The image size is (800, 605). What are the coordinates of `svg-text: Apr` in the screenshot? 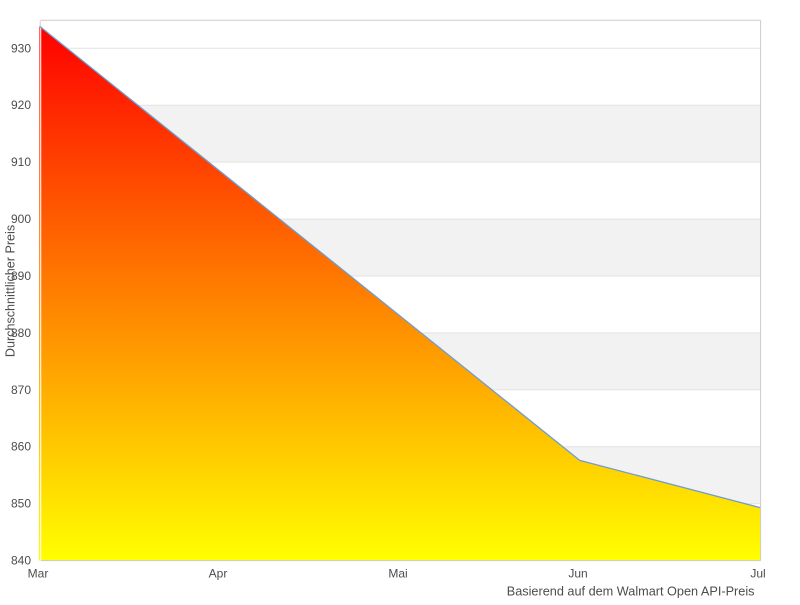 It's located at (218, 574).